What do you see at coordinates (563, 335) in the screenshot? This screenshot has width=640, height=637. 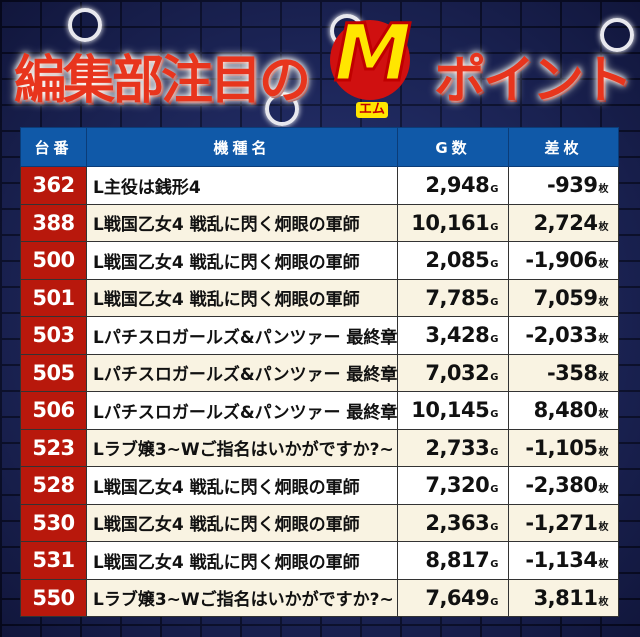 I see `diff-cell: -2,033枚` at bounding box center [563, 335].